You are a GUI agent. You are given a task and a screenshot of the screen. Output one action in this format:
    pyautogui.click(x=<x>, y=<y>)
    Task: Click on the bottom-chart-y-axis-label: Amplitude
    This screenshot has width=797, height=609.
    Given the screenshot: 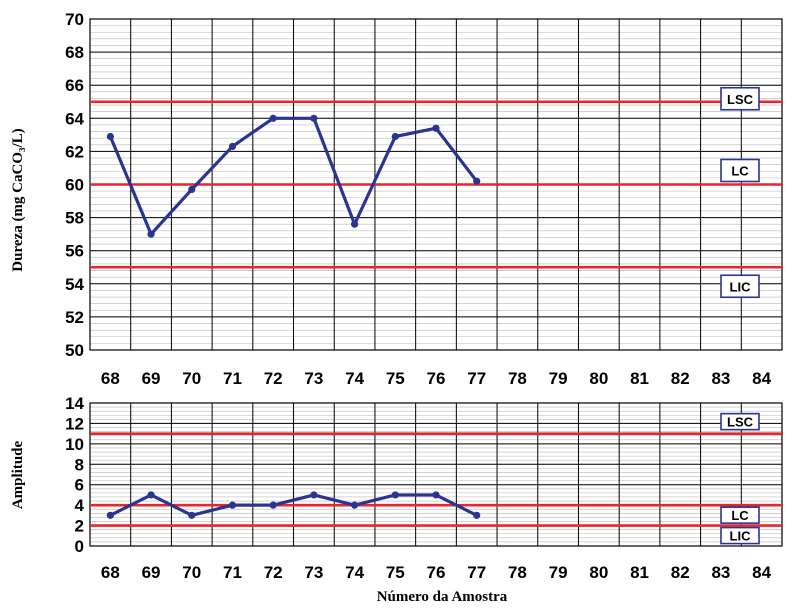 What is the action you would take?
    pyautogui.click(x=18, y=474)
    